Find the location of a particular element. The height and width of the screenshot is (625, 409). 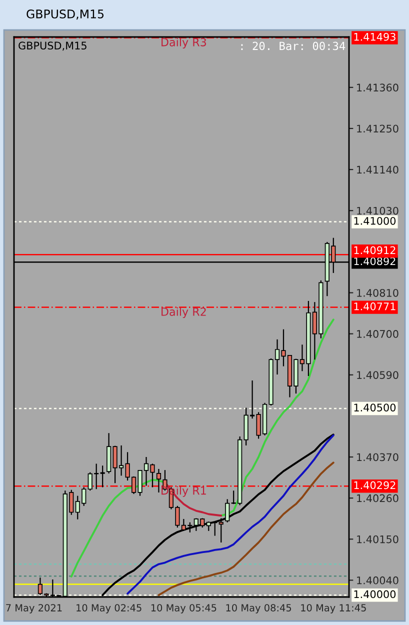

ref-line-label: 1.40500 is located at coordinates (375, 408).